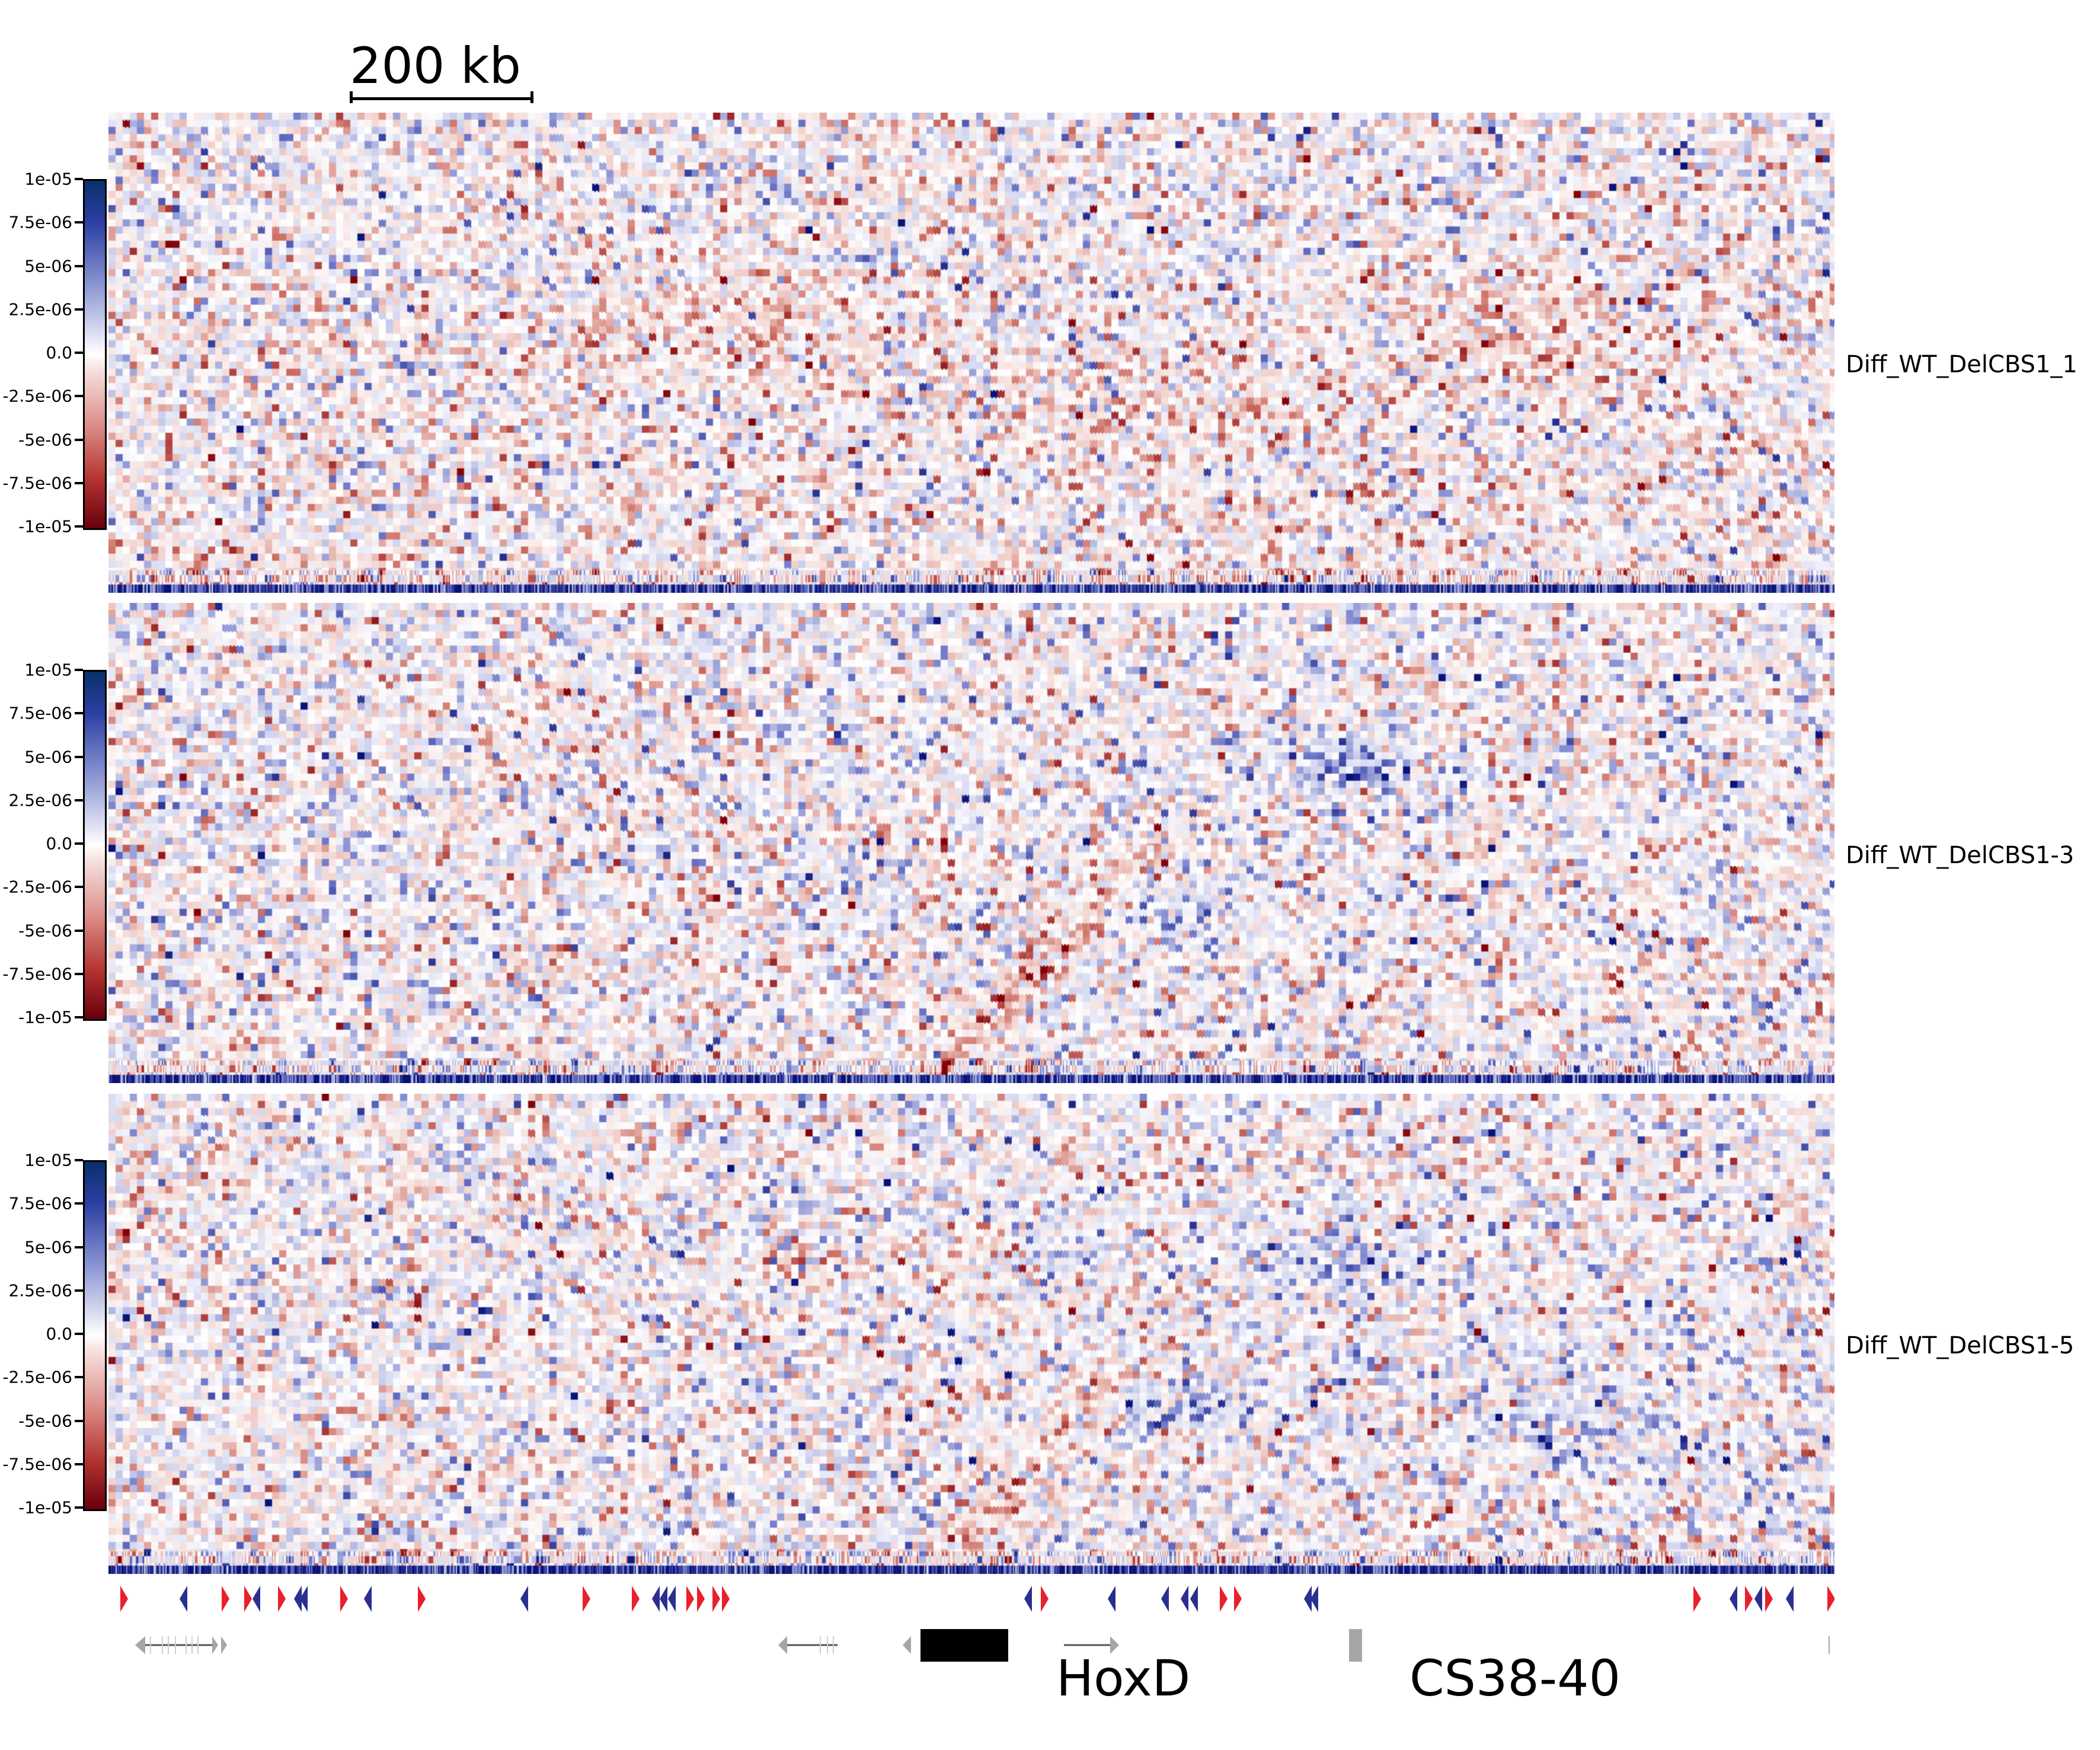 The width and height of the screenshot is (2100, 1750). I want to click on cs38-40-block, so click(1355, 1645).